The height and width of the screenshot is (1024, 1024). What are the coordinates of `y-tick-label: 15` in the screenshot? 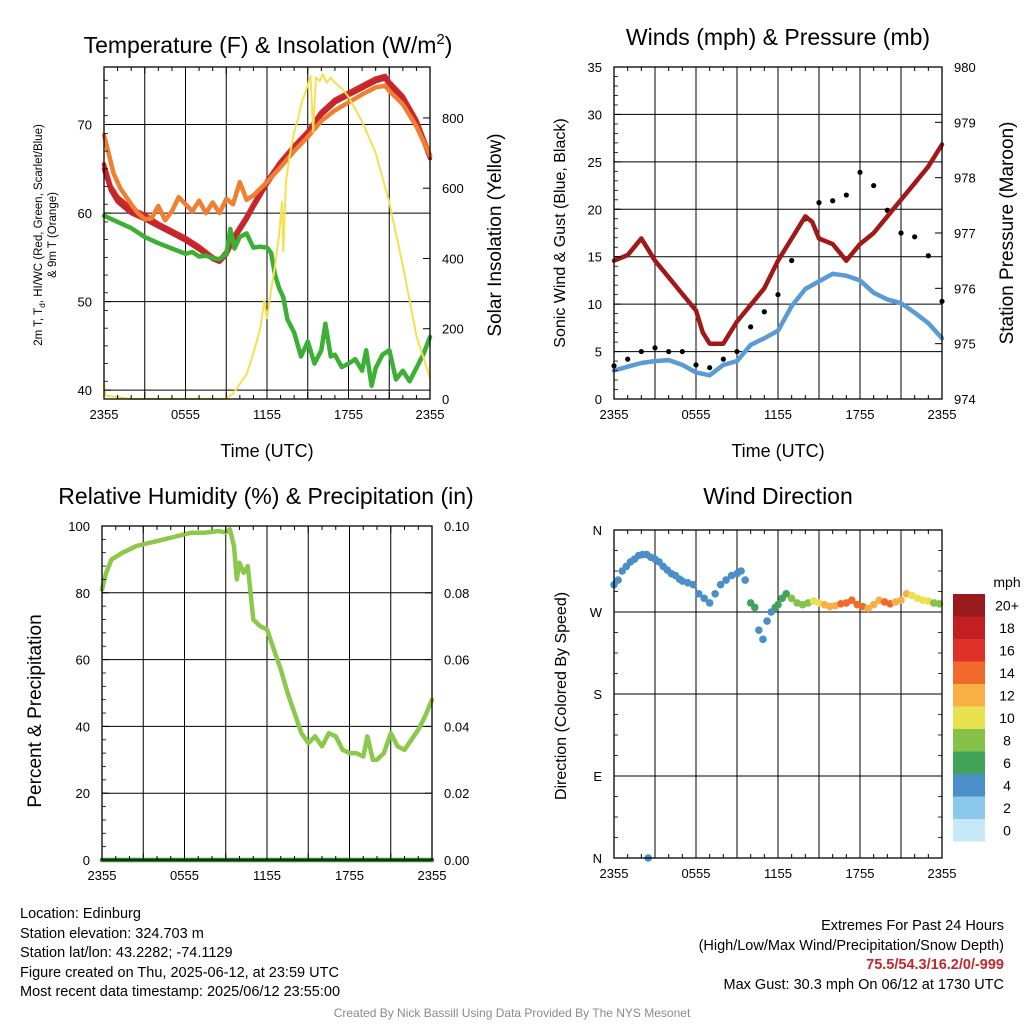 It's located at (595, 257).